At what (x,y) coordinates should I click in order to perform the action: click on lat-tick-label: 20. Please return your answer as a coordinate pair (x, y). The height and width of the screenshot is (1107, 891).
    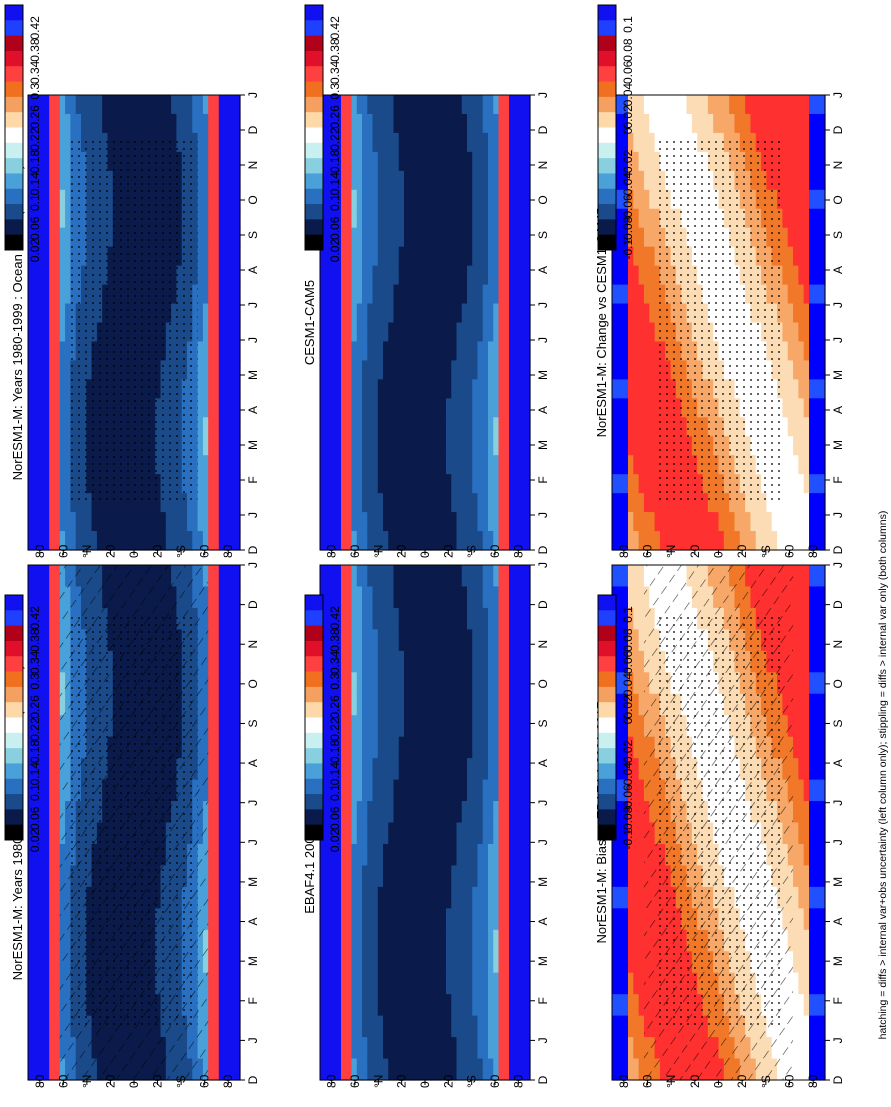
    Looking at the image, I should click on (402, 551).